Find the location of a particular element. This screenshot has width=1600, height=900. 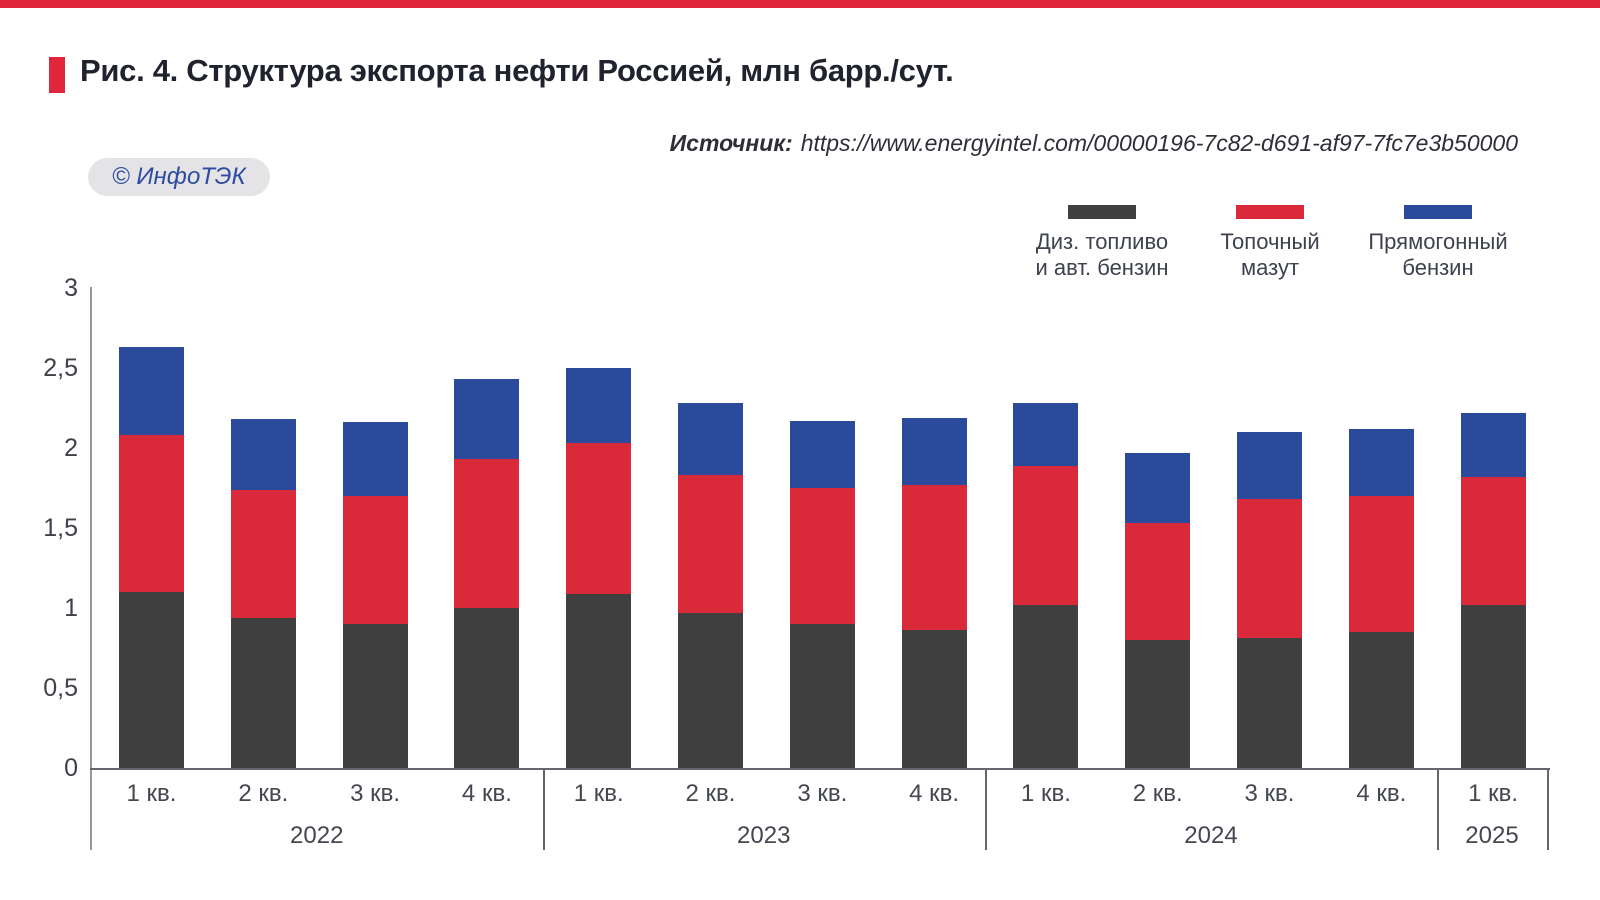

bar-segment-2-q4 is located at coordinates (599, 406).